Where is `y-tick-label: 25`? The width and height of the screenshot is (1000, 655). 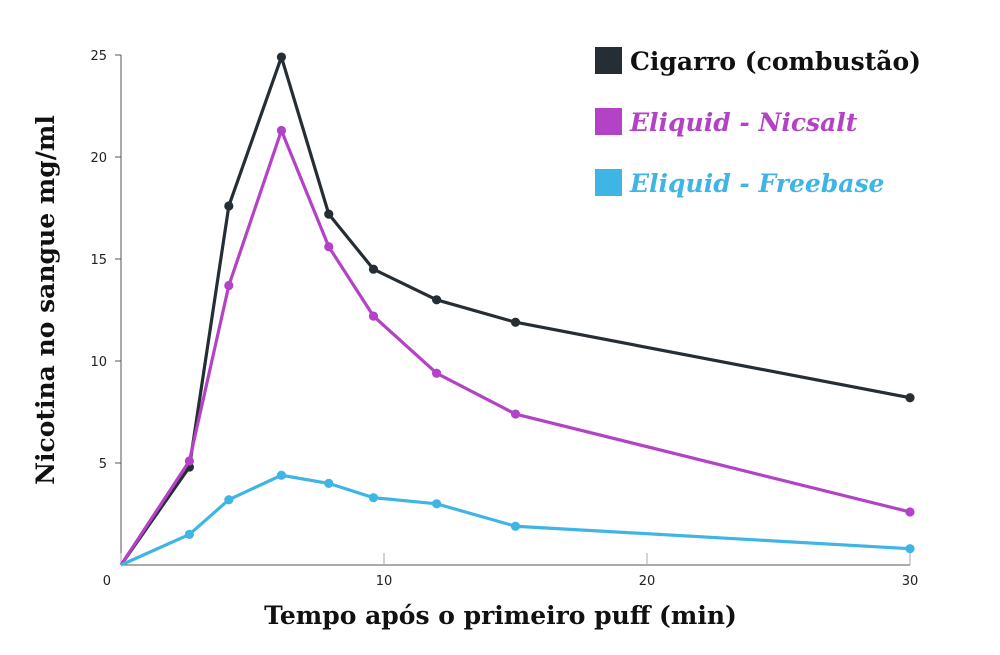 y-tick-label: 25 is located at coordinates (98, 56).